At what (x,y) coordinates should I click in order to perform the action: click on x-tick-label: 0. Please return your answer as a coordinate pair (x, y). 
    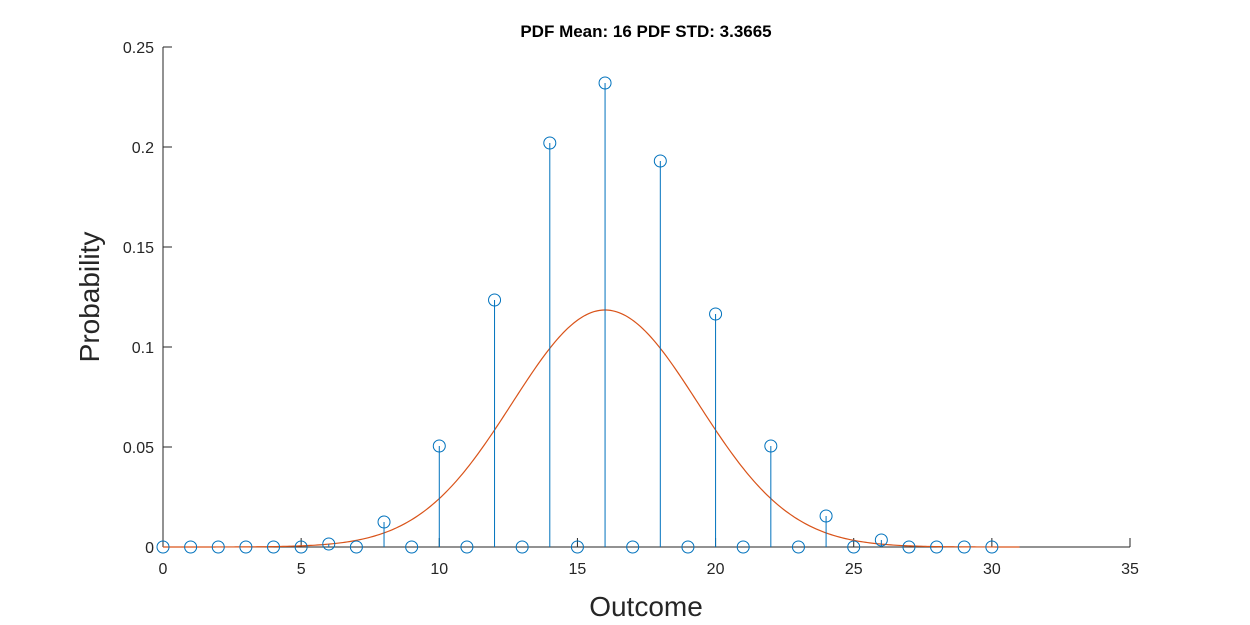
    Looking at the image, I should click on (163, 569).